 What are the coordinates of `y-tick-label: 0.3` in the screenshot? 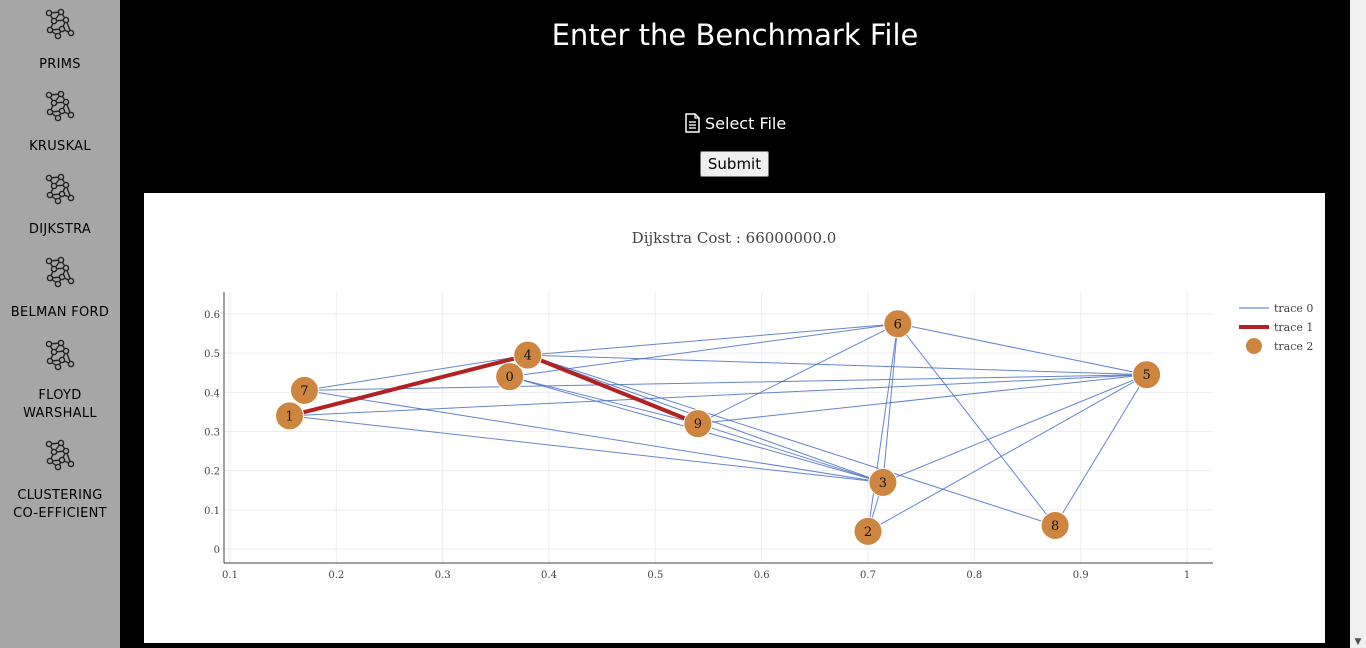 It's located at (212, 433).